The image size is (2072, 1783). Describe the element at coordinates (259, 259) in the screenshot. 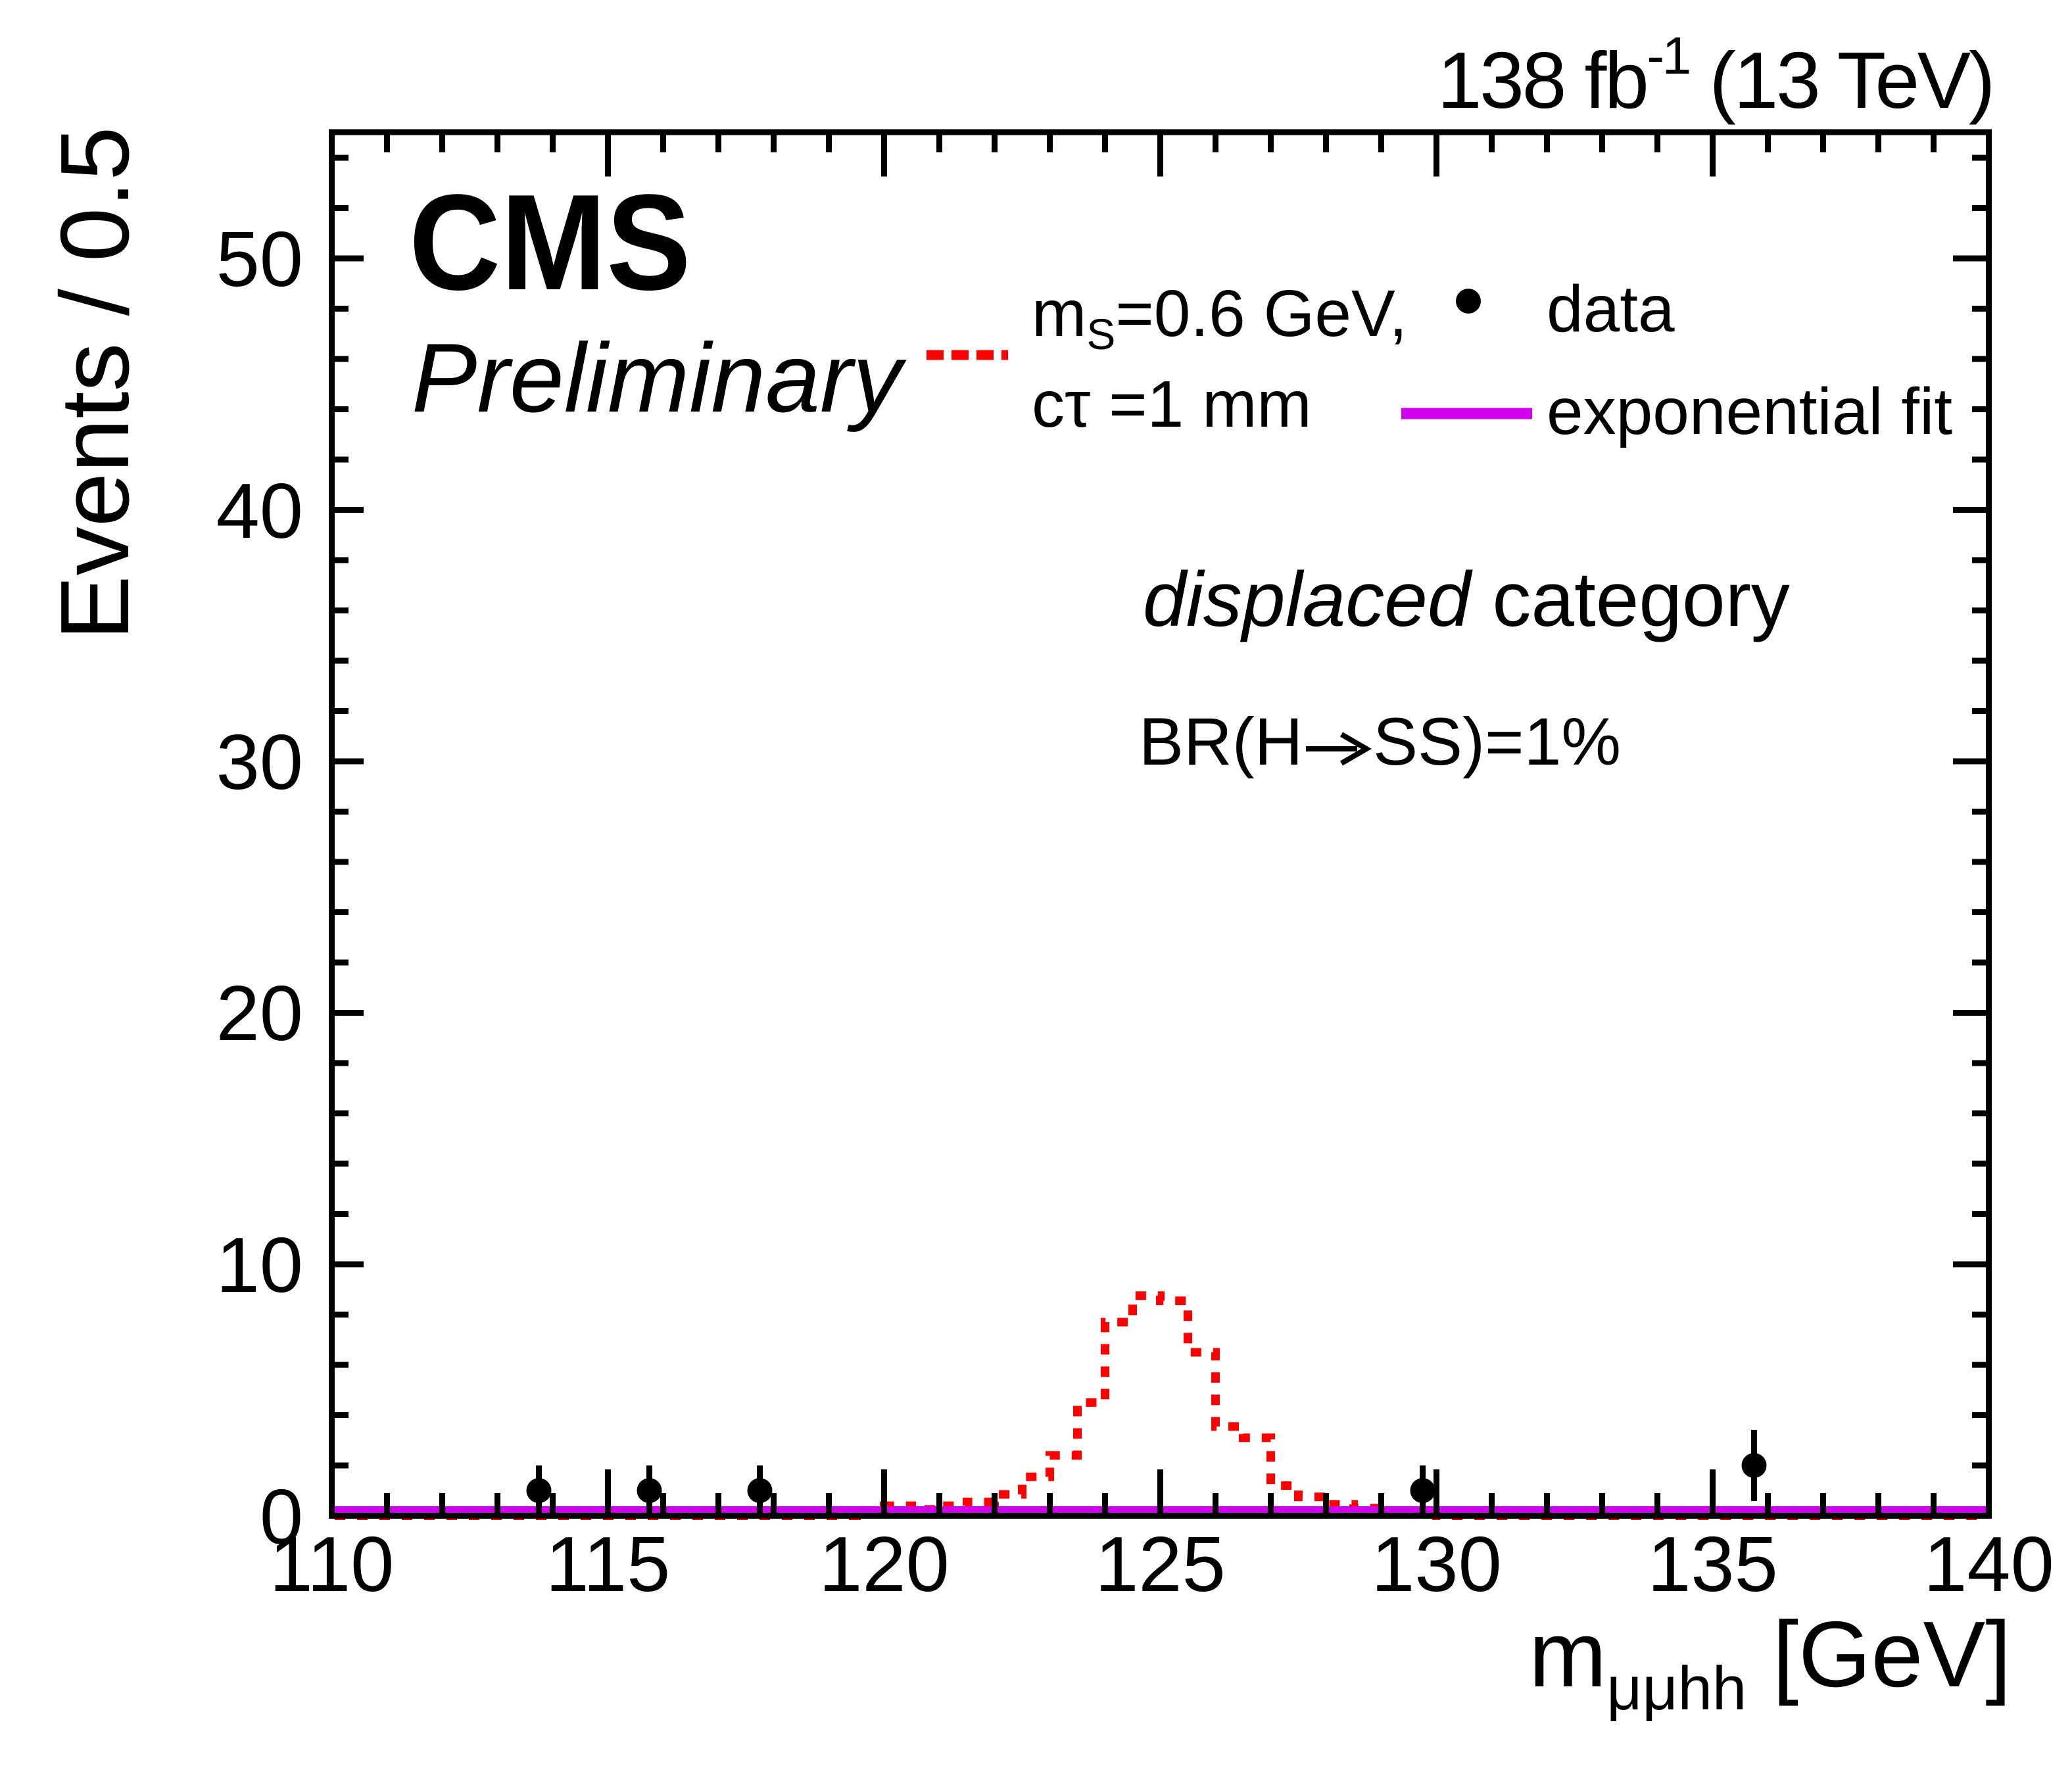

I see `svg-text: 50` at that location.